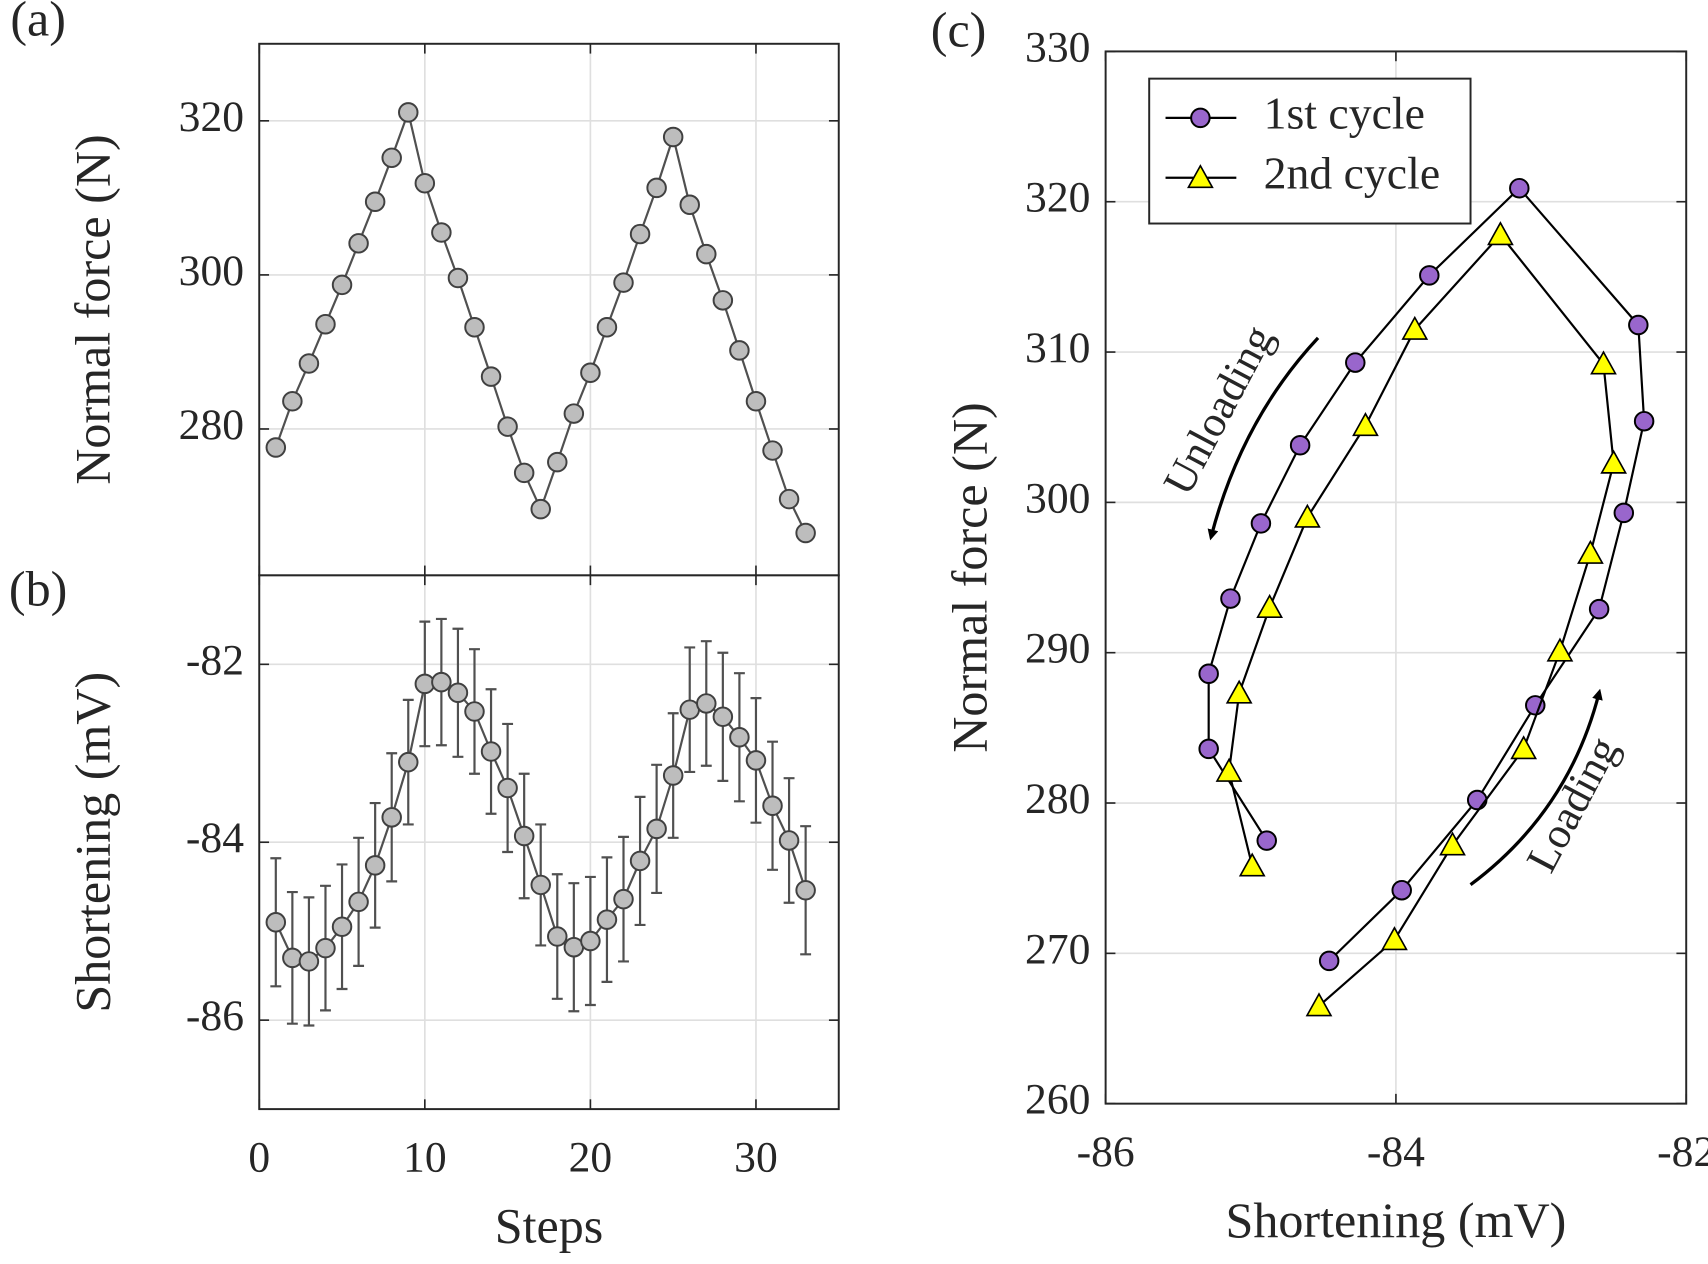 Image resolution: width=1708 pixels, height=1264 pixels. Describe the element at coordinates (1263, 438) in the screenshot. I see `annotation-arrow` at that location.